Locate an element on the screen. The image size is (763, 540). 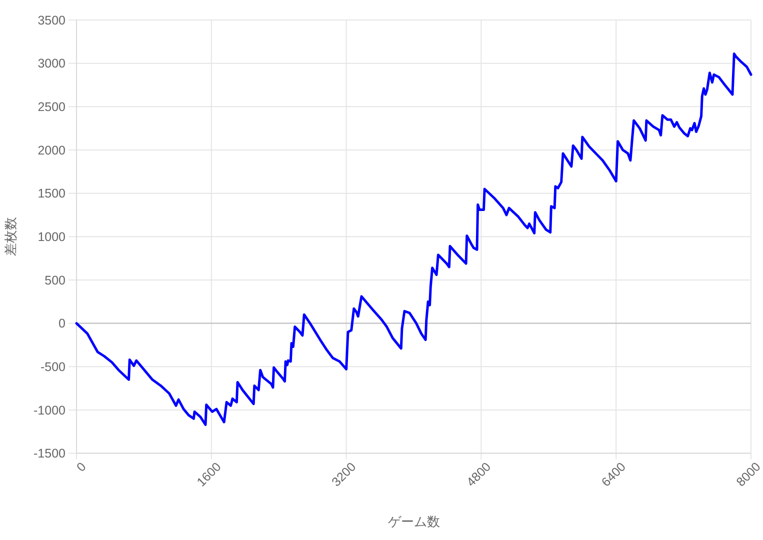
x-axis-title: ゲーム数 is located at coordinates (414, 521).